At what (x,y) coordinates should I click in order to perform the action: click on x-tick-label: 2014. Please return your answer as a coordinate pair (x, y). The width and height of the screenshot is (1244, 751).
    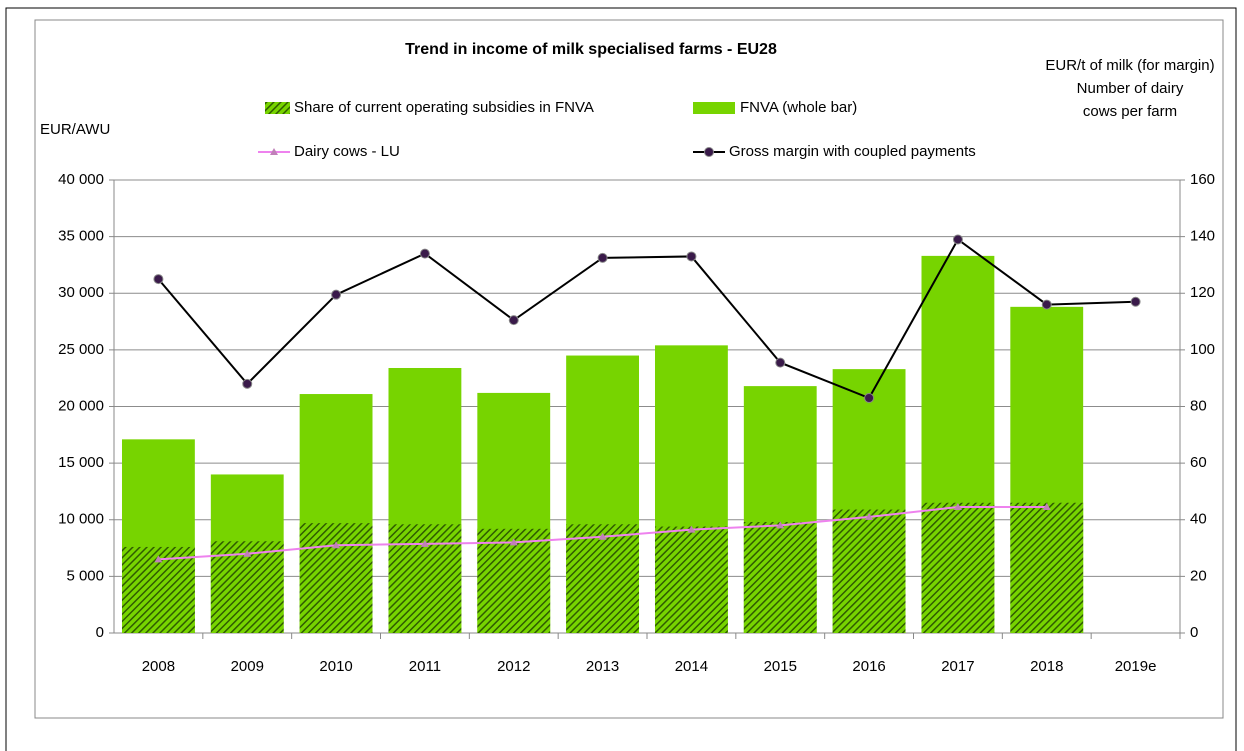
    Looking at the image, I should click on (691, 666).